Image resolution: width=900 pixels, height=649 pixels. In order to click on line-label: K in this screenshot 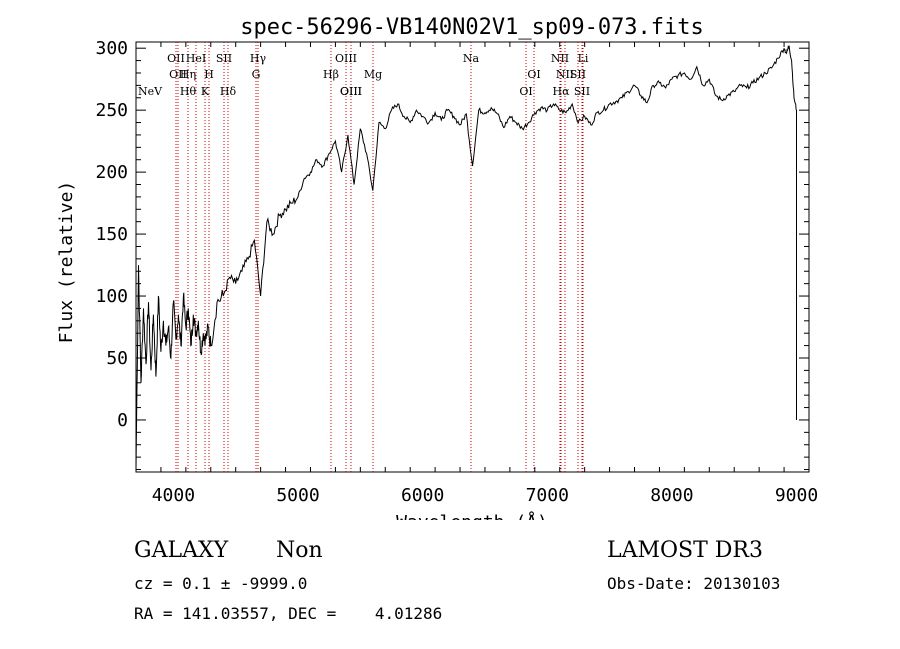, I will do `click(205, 91)`.